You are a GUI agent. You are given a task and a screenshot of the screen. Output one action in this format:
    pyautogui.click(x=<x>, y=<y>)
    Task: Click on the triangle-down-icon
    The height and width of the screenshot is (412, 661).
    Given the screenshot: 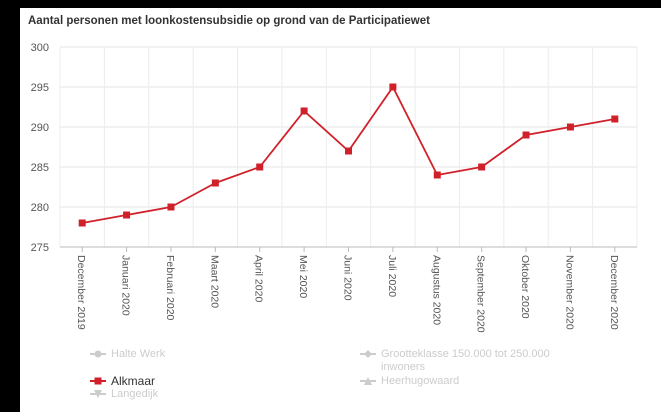 What is the action you would take?
    pyautogui.click(x=98, y=394)
    